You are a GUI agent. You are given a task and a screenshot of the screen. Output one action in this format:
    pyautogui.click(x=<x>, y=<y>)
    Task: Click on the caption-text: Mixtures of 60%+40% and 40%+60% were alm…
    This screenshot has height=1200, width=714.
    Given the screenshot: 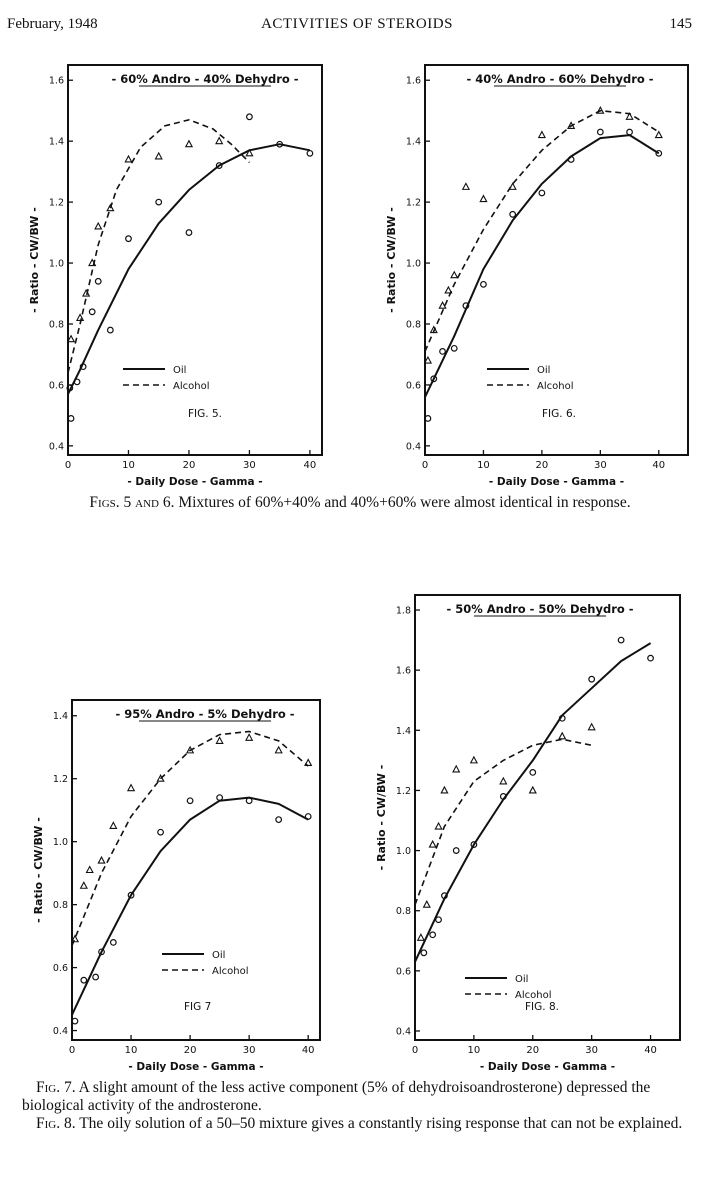 What is the action you would take?
    pyautogui.click(x=404, y=502)
    